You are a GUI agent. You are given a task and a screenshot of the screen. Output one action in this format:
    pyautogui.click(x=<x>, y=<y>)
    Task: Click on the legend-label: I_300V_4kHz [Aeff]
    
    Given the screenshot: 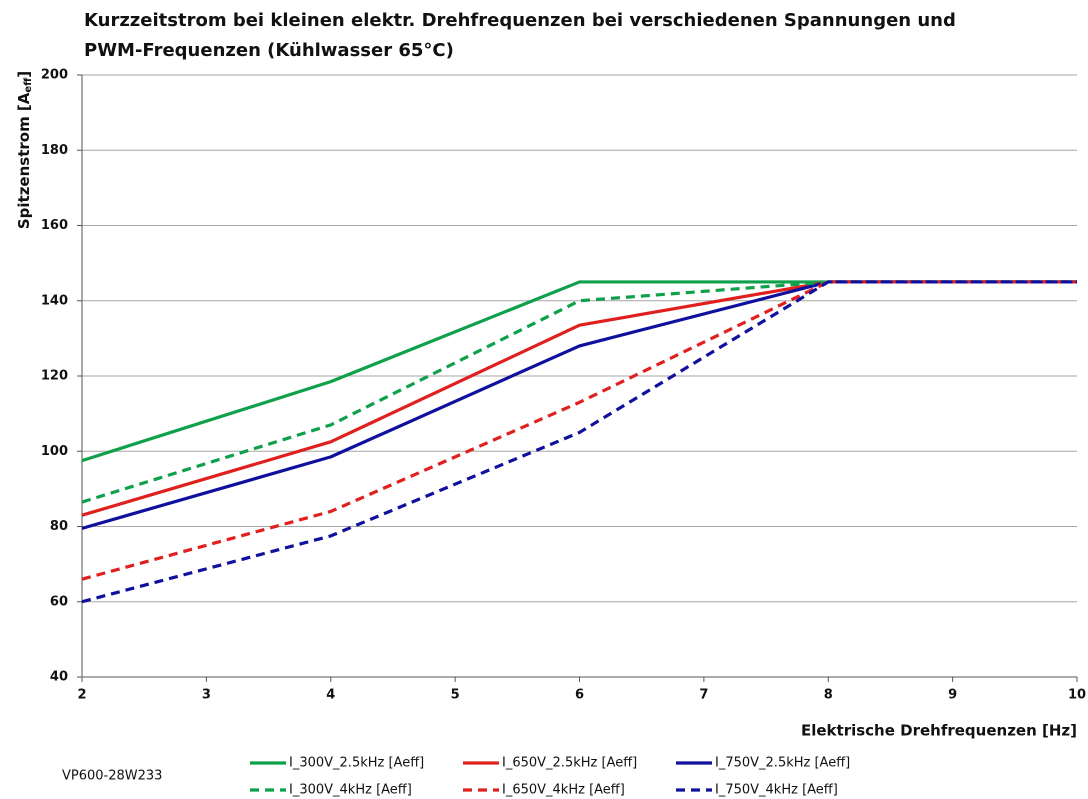 What is the action you would take?
    pyautogui.click(x=350, y=790)
    